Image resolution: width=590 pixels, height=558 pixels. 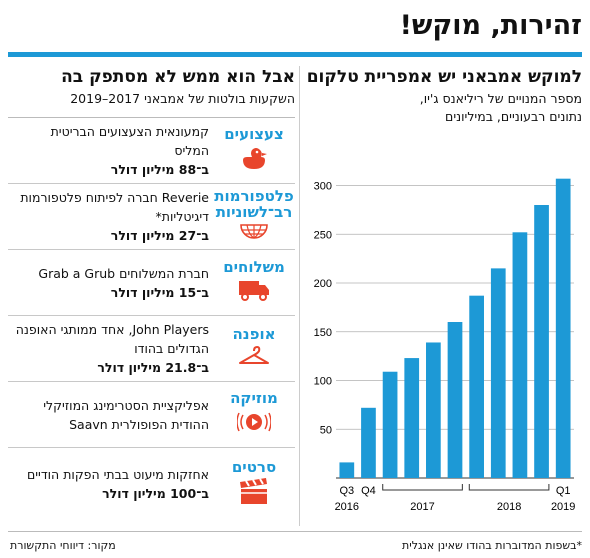 I want to click on investments-subtitle: השקעות בולטות של אמבאני 2017–2019, so click(x=151, y=104).